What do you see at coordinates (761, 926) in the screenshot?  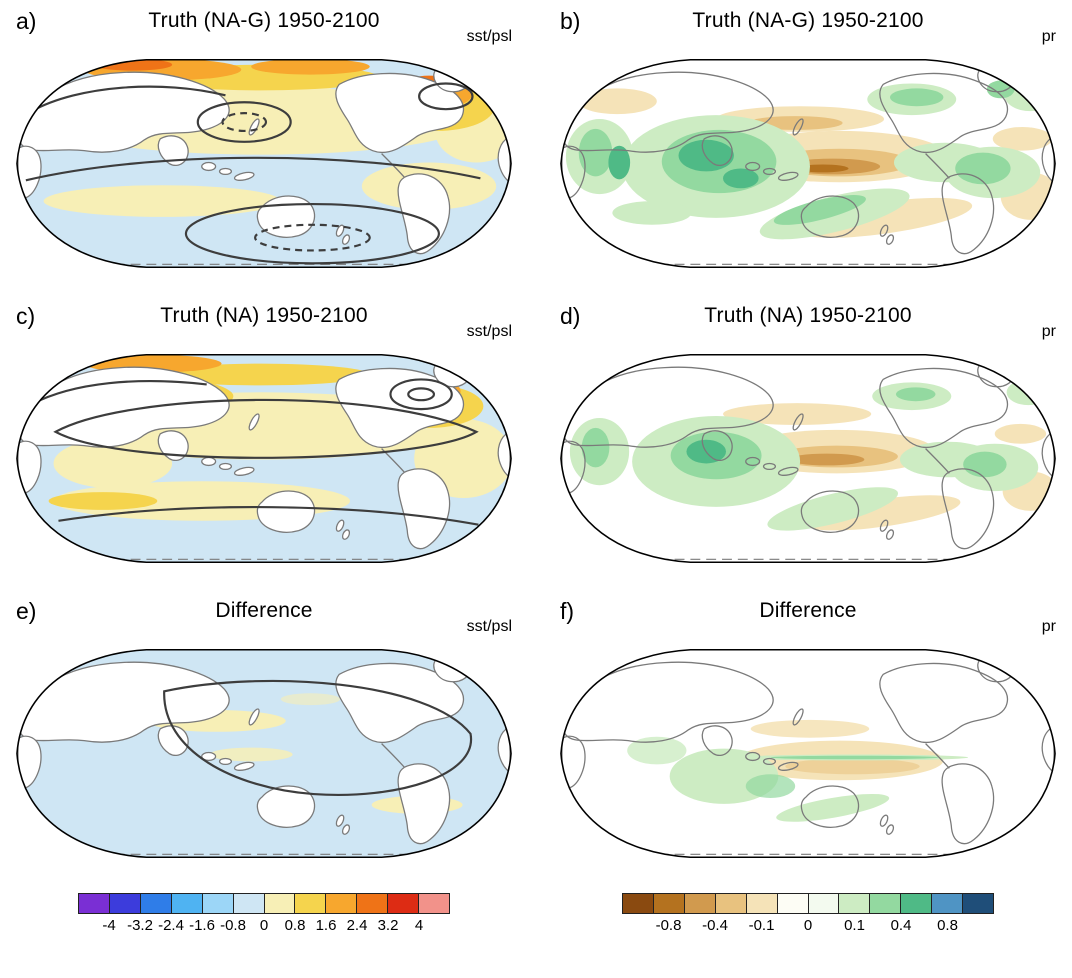 I see `colorbar-tick-label: -0.1` at bounding box center [761, 926].